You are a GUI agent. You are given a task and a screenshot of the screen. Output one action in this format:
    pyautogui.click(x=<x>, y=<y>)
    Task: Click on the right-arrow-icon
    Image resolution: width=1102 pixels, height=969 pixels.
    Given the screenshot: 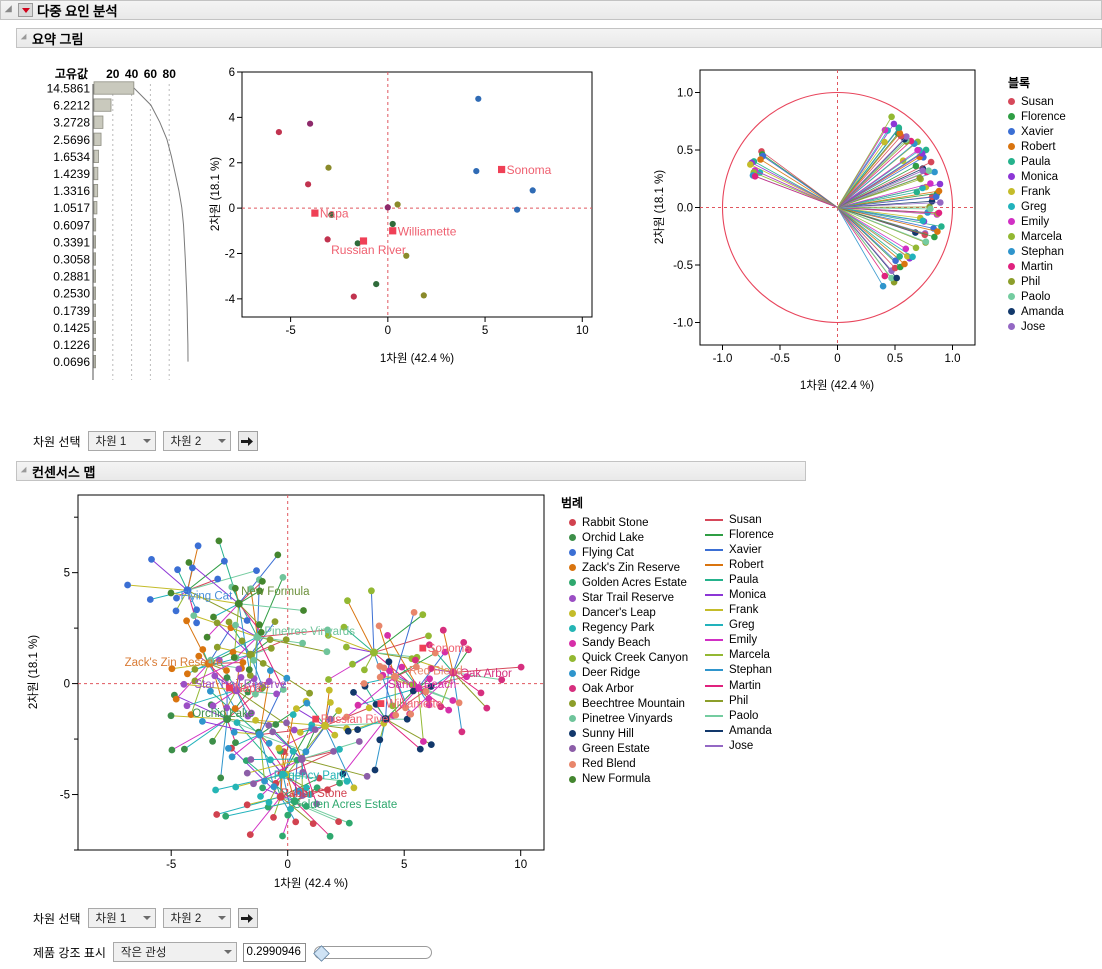 What is the action you would take?
    pyautogui.click(x=247, y=918)
    